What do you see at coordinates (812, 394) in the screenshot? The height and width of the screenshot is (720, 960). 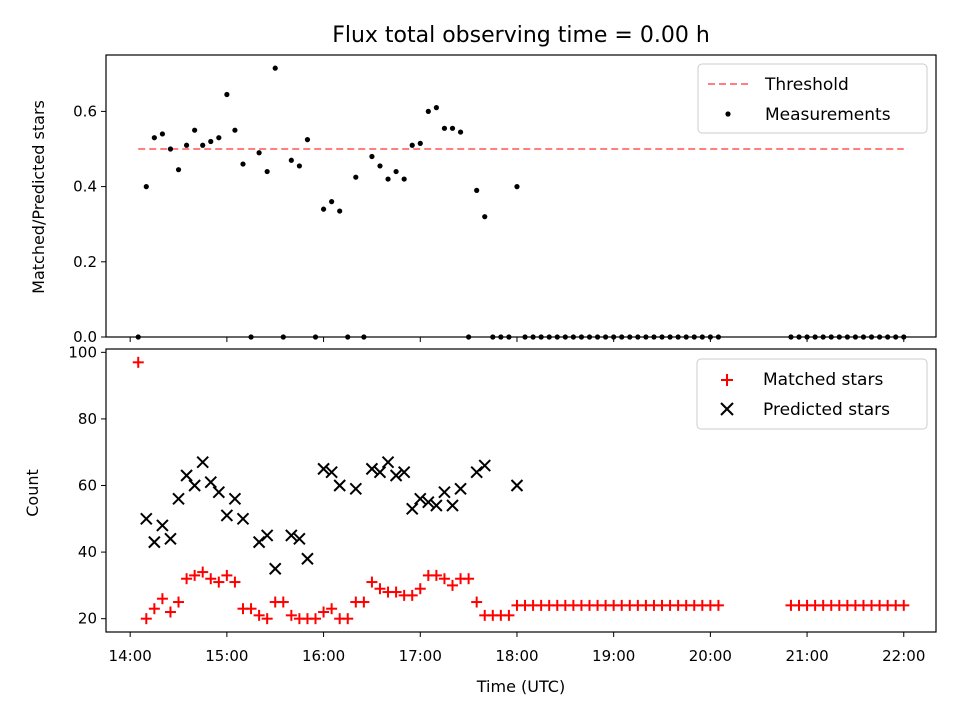 I see `bottom-legend: Matched stars Predicted stars` at bounding box center [812, 394].